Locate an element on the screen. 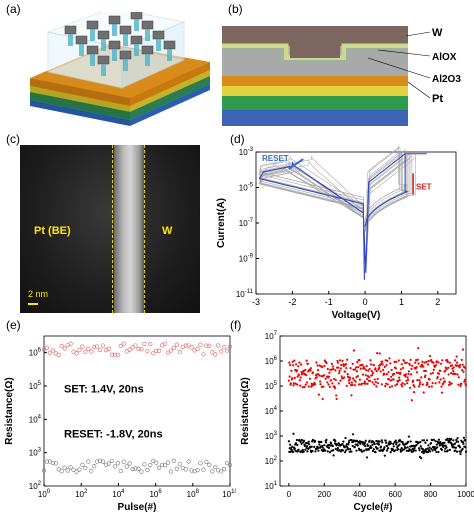 The height and width of the screenshot is (521, 474). y-tick-label-d: 10⁻⁷ is located at coordinates (246, 223).